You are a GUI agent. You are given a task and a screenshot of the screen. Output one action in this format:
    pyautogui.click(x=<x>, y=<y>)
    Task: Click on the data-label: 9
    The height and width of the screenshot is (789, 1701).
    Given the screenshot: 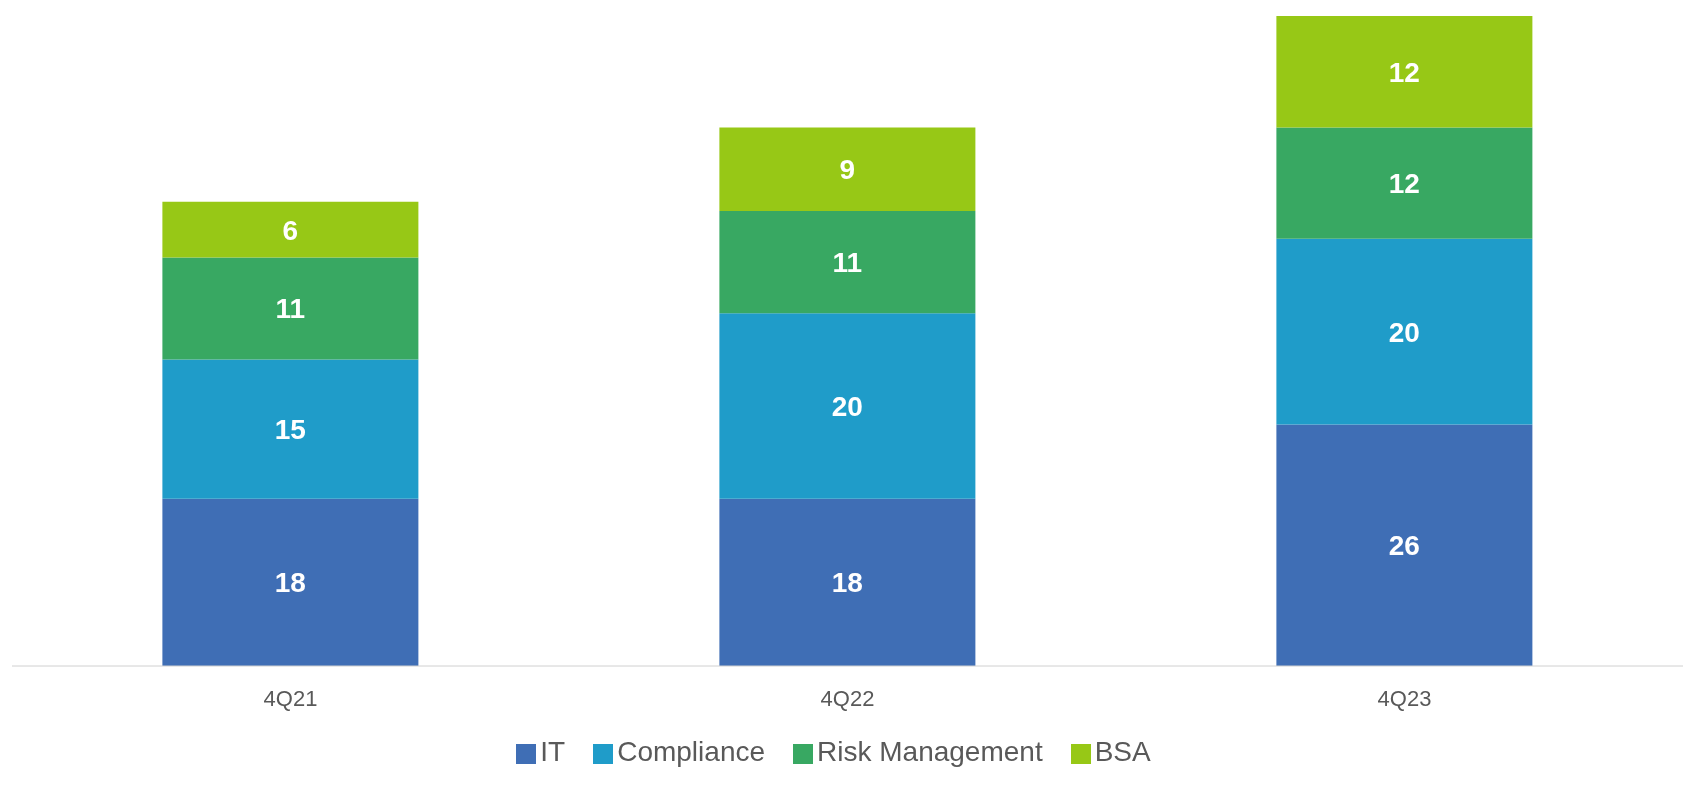 What is the action you would take?
    pyautogui.click(x=847, y=170)
    